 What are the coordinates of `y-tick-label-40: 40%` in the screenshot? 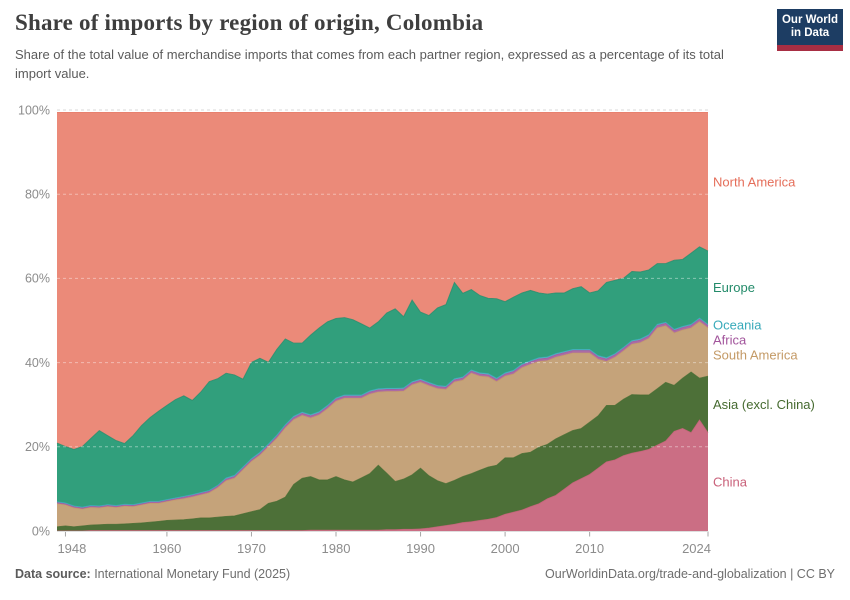 It's located at (37, 363).